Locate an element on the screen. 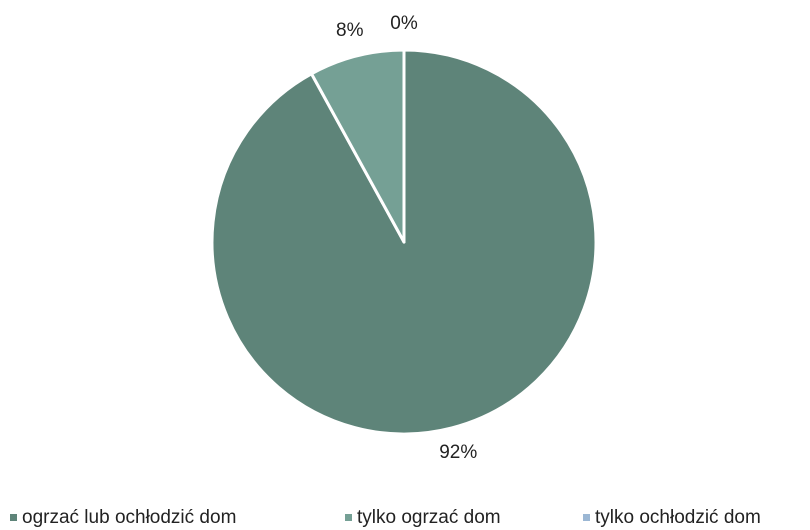  data-label: 0% is located at coordinates (404, 23).